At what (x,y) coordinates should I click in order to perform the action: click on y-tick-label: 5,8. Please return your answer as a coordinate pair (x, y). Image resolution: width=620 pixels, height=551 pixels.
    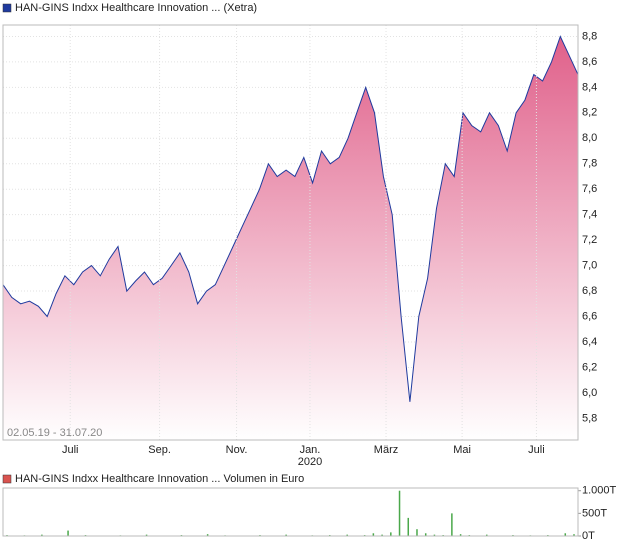
    Looking at the image, I should click on (589, 418).